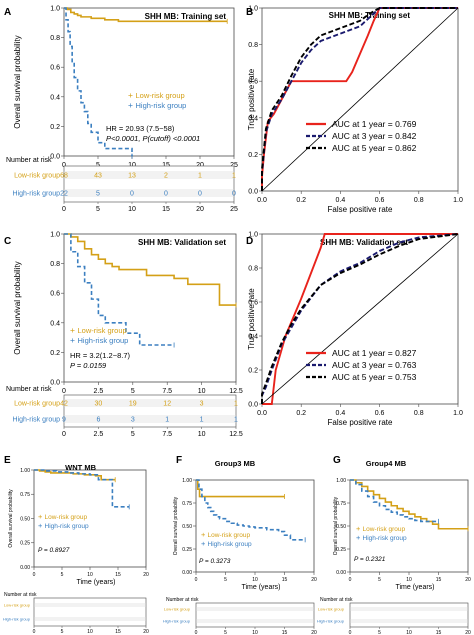  What do you see at coordinates (374, 353) in the screenshot?
I see `legend-item: AUC at 1 year = 0.827` at bounding box center [374, 353].